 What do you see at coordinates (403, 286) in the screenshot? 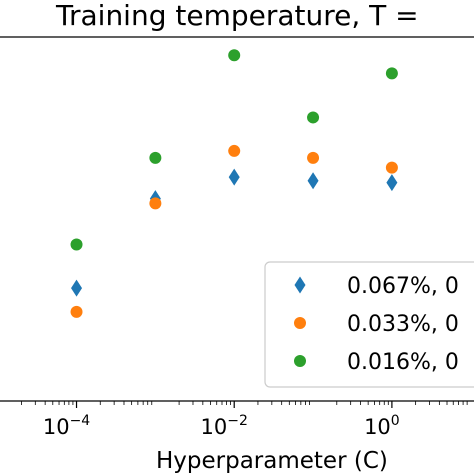
I see `legend-label-1: 0.067%, 0` at bounding box center [403, 286].